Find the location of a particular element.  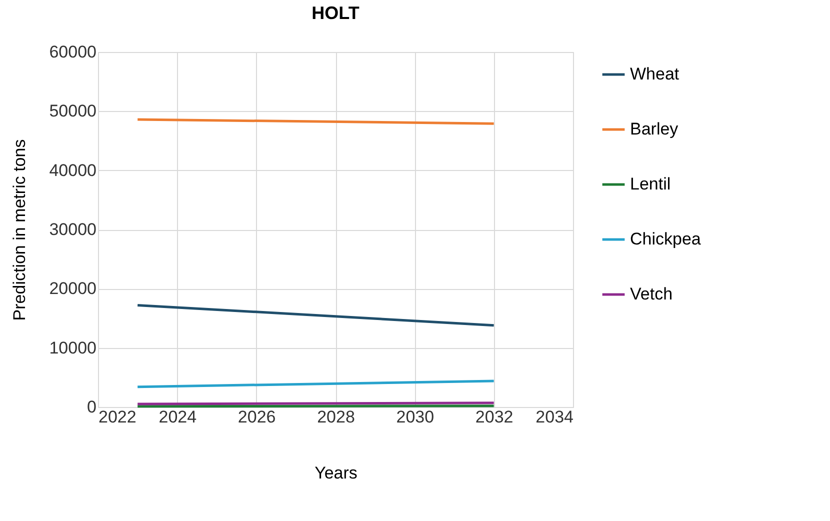

x-tick-label: 2032 is located at coordinates (494, 417).